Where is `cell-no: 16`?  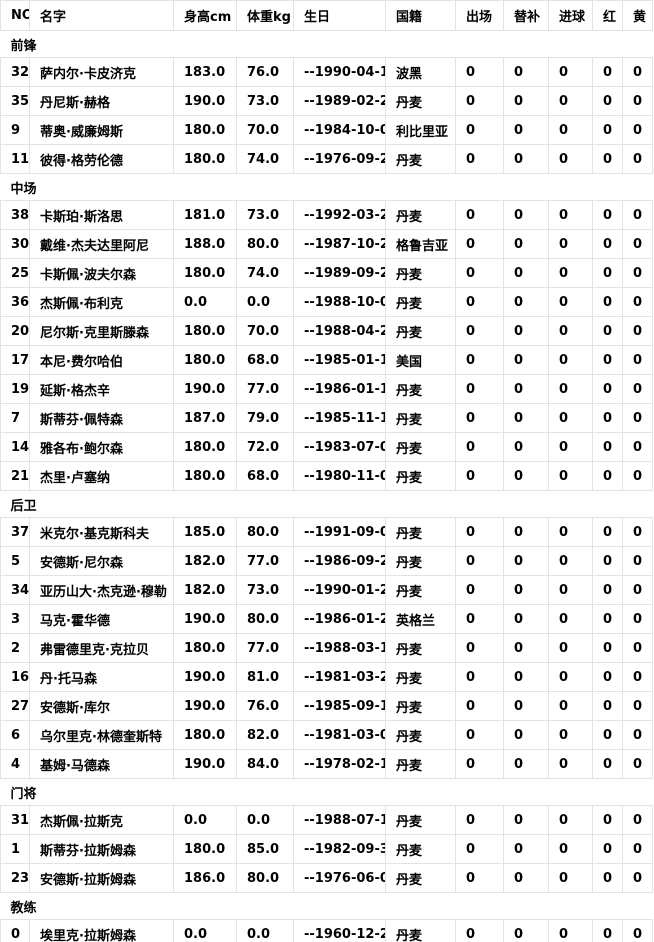
cell-no: 16 is located at coordinates (15, 677).